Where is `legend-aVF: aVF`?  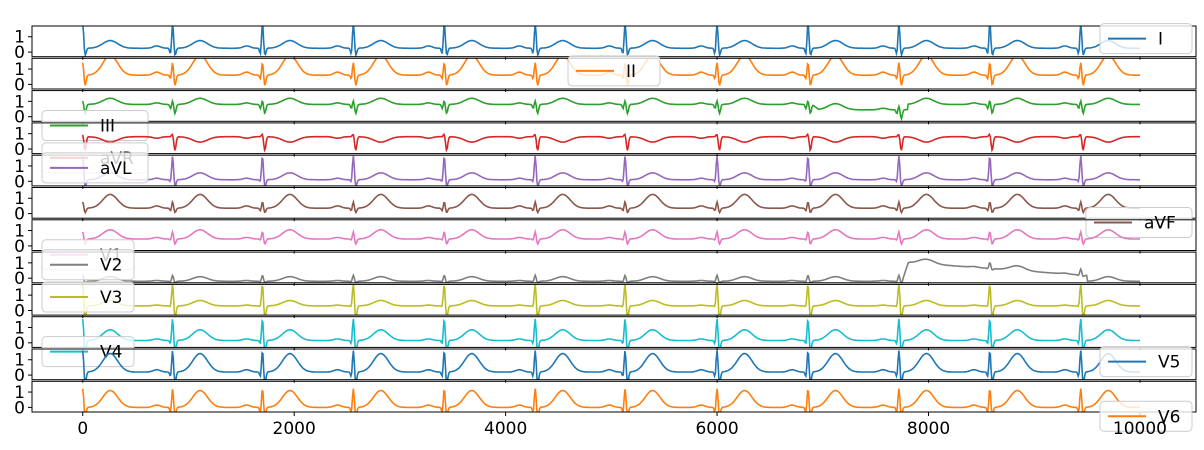
legend-aVF: aVF is located at coordinates (1139, 222).